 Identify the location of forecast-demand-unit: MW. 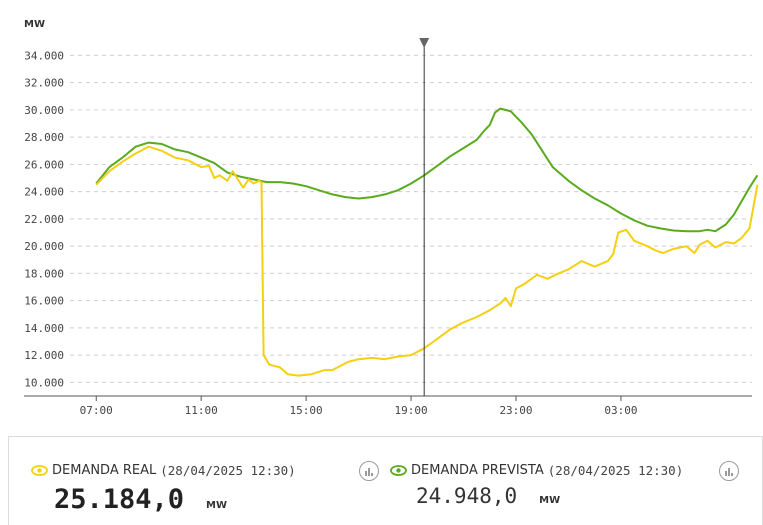
(550, 500).